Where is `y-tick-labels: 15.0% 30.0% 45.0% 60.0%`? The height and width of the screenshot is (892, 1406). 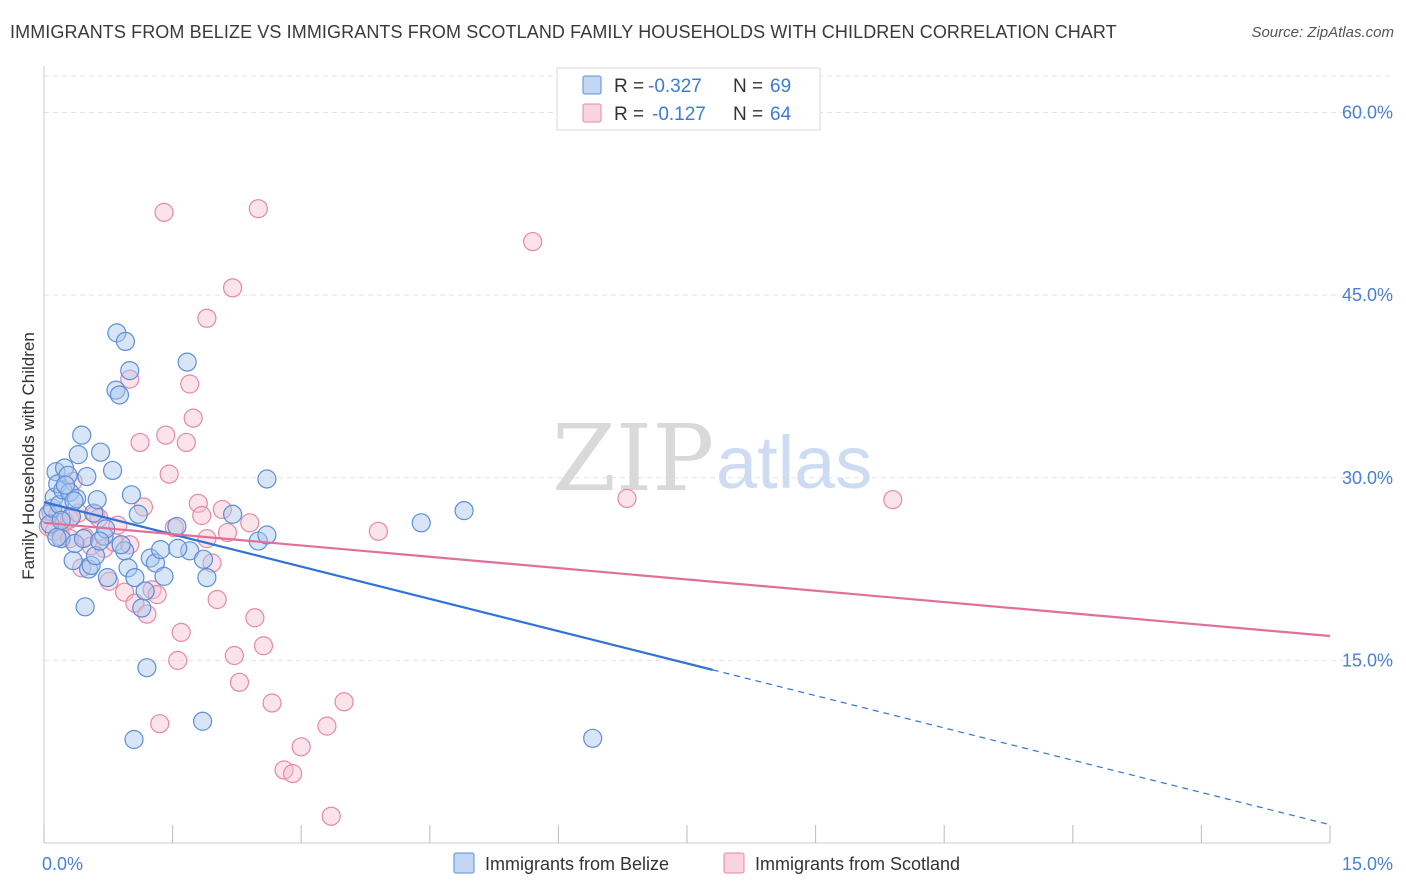 y-tick-labels: 15.0% 30.0% 45.0% 60.0% is located at coordinates (1367, 387).